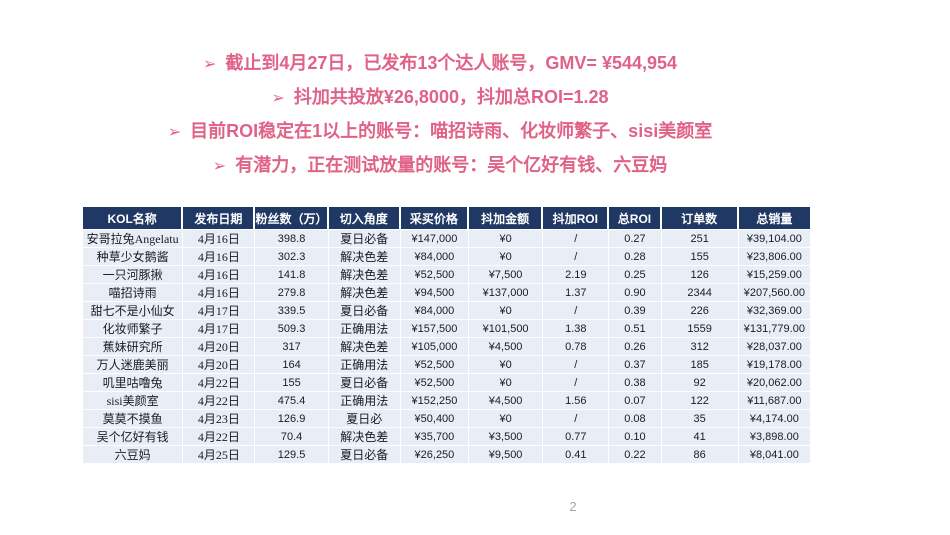  I want to click on table-cell: 夏日必备, so click(364, 383).